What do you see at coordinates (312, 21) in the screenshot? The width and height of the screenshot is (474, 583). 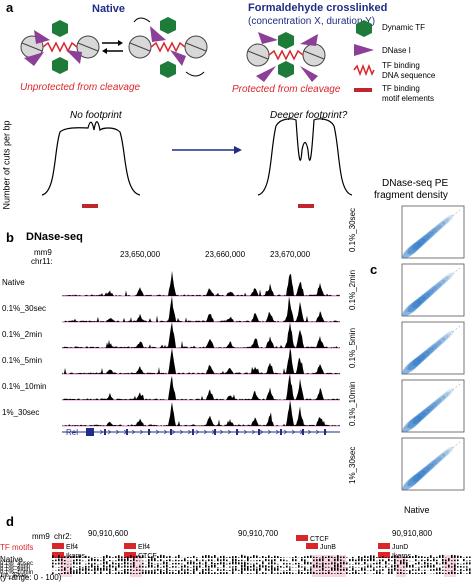 I see `crosslinked-subtitle: (concentration X, duration Y)` at bounding box center [312, 21].